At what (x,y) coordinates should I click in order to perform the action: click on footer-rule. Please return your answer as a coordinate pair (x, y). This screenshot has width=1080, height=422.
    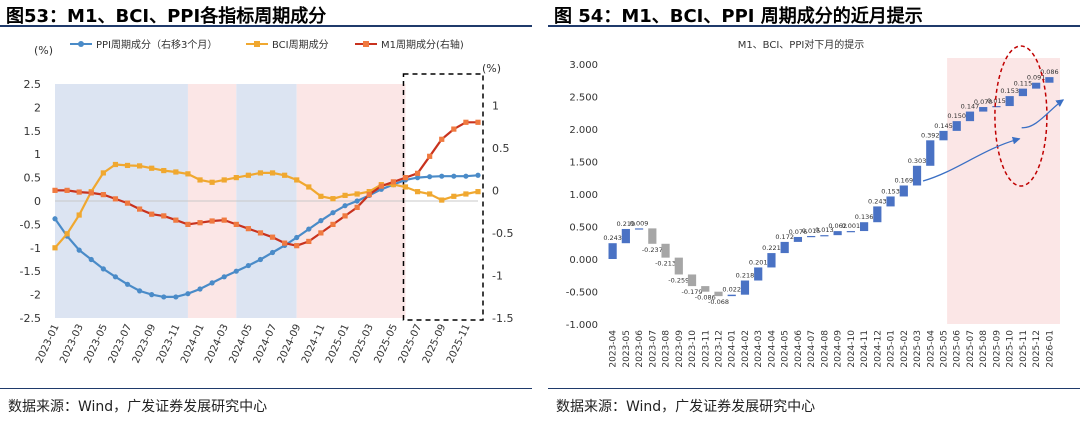
    Looking at the image, I should click on (266, 388).